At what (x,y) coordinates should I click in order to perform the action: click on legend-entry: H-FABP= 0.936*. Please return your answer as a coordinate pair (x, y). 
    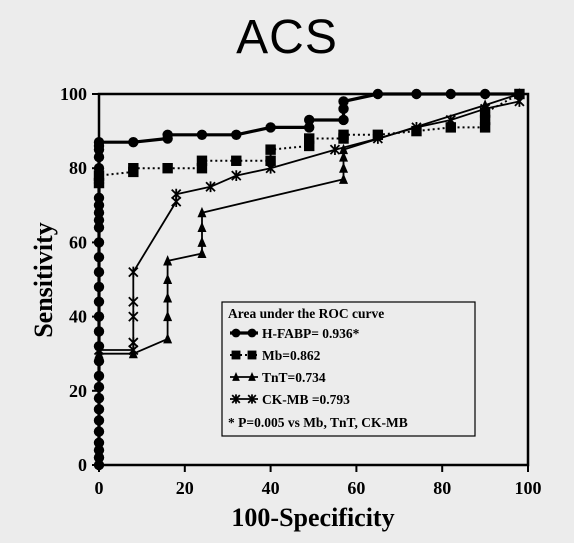
    Looking at the image, I should click on (295, 333).